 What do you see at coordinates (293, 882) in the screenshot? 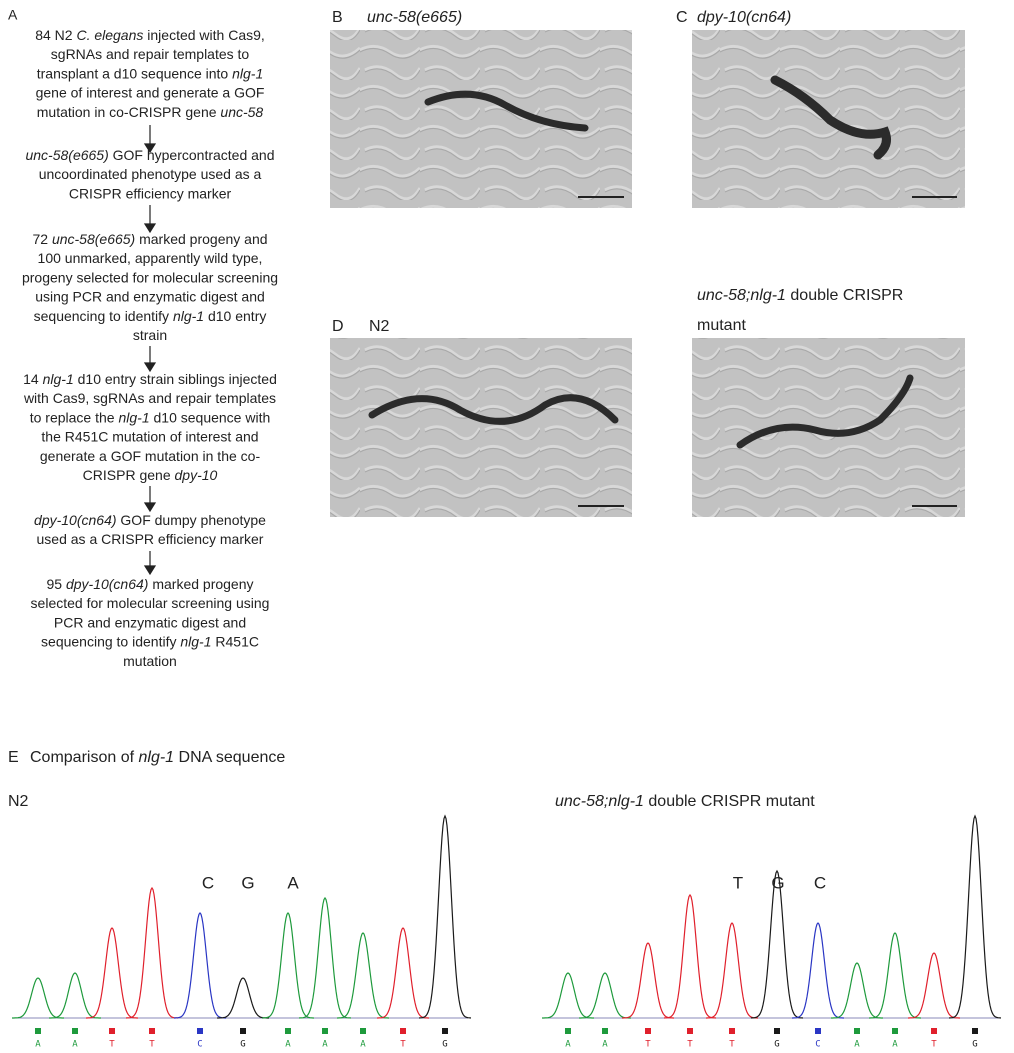
I see `codon-call: A` at bounding box center [293, 882].